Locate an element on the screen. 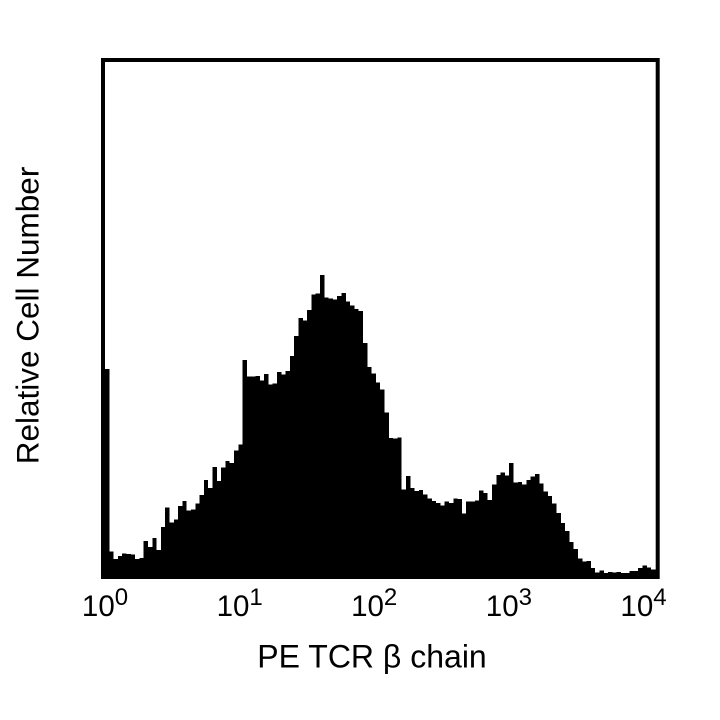 The height and width of the screenshot is (720, 720). svg-text: 10⁴ is located at coordinates (643, 603).